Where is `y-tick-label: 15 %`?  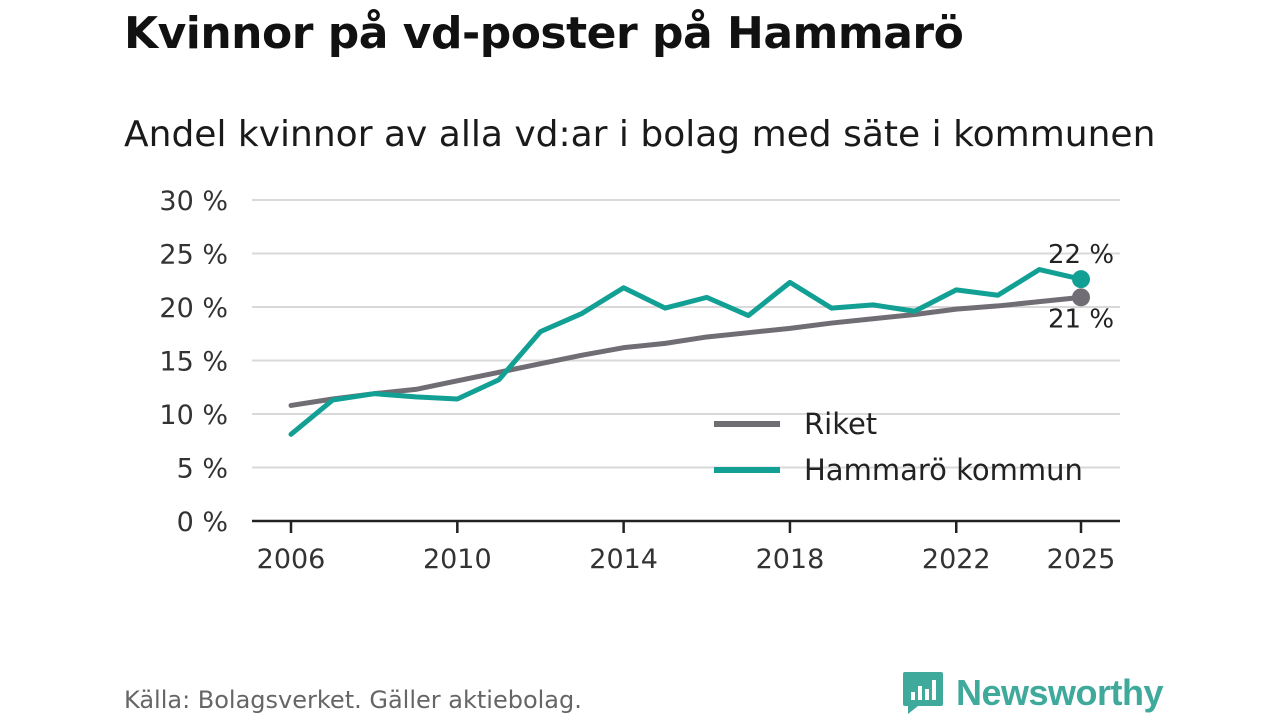 y-tick-label: 15 % is located at coordinates (193, 362).